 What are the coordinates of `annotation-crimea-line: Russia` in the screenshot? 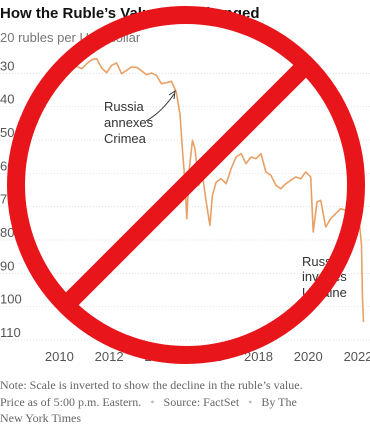 It's located at (124, 106).